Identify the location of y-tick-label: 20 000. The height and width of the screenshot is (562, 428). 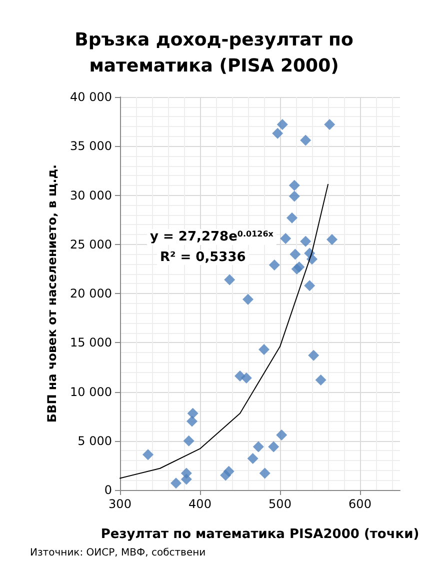
(91, 293).